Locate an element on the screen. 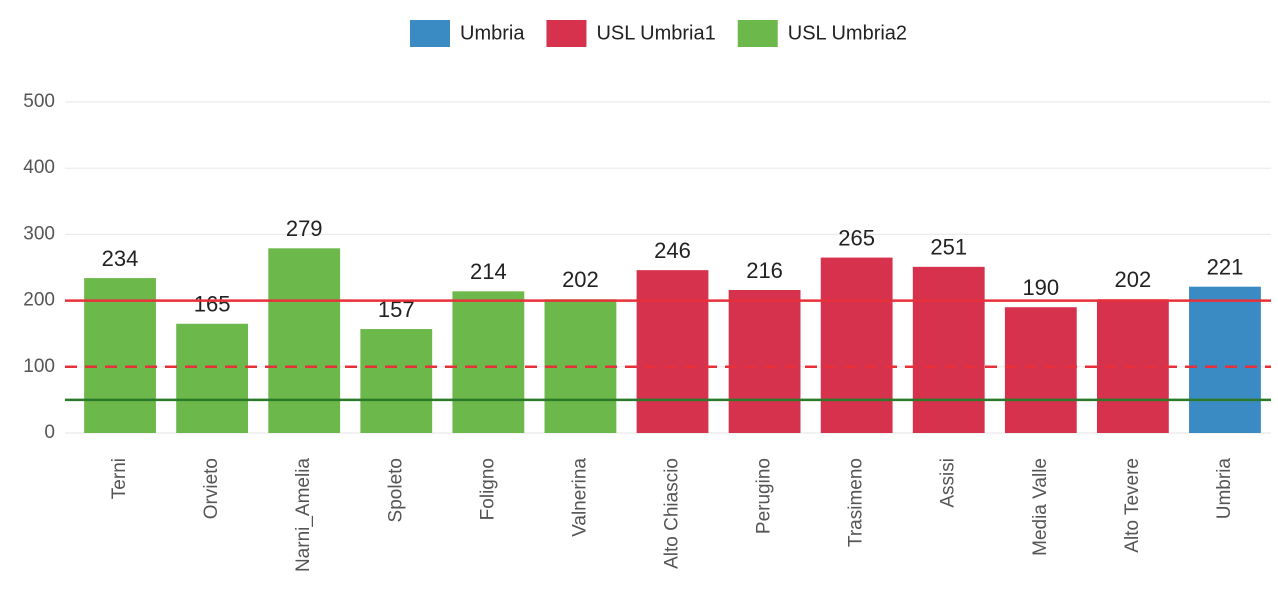  data-label: 246 is located at coordinates (672, 250).